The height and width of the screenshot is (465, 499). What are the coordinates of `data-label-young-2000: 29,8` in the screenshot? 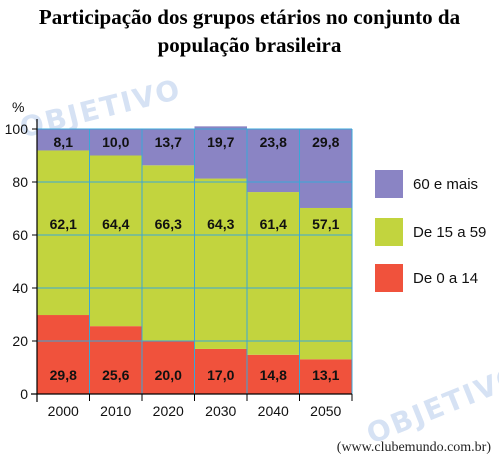 It's located at (63, 375).